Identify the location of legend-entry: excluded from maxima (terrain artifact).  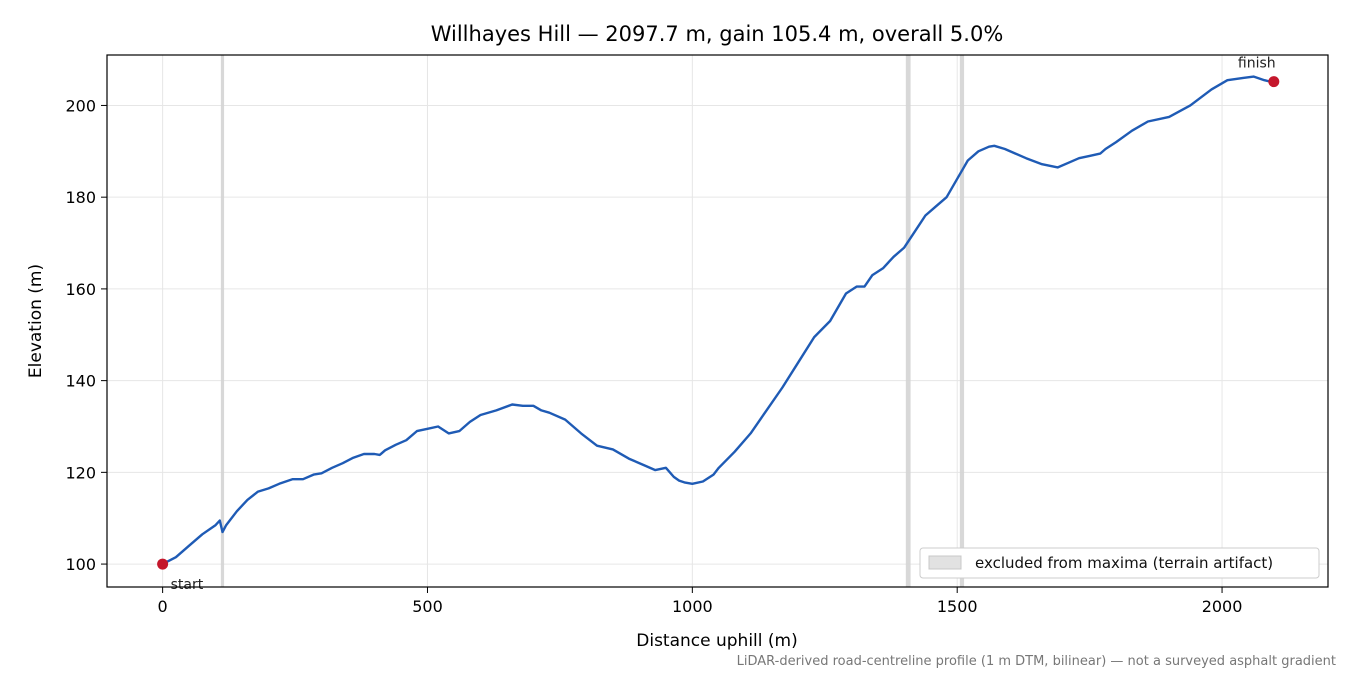
(1124, 563).